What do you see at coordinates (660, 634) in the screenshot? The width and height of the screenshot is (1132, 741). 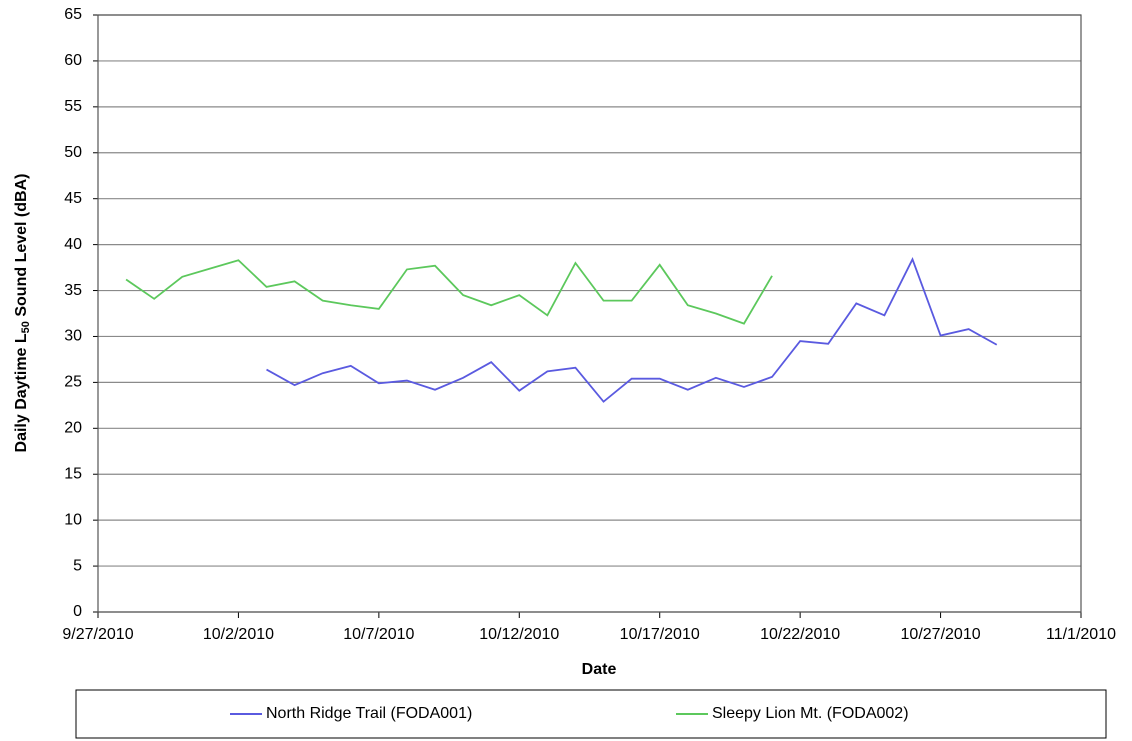 I see `x-tick-label: 10/17/2010` at bounding box center [660, 634].